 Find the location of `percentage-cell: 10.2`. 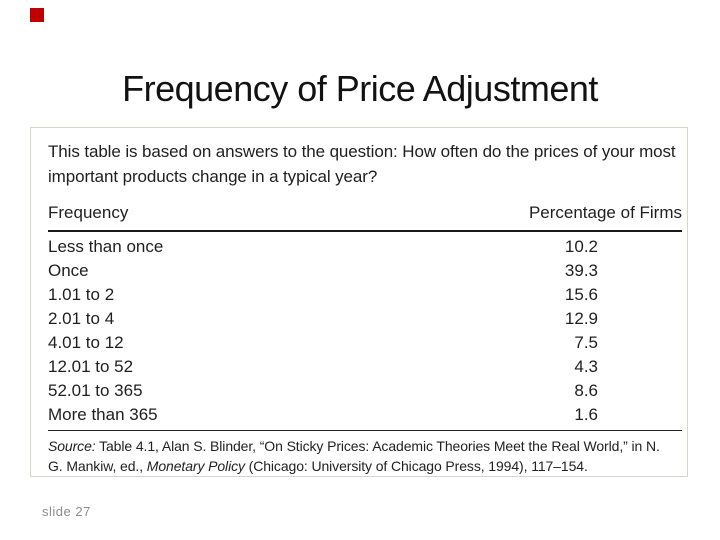

percentage-cell: 10.2 is located at coordinates (581, 246).